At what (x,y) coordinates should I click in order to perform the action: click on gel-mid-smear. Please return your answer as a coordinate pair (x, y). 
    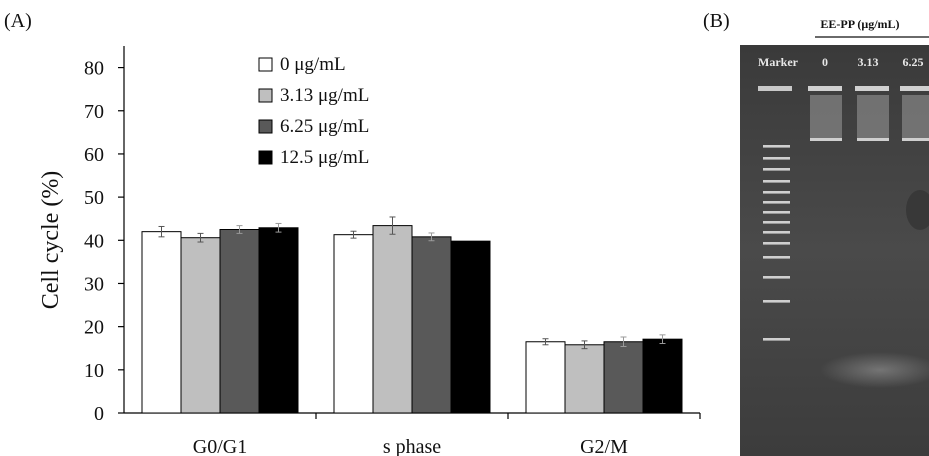
    Looking at the image, I should click on (917, 210).